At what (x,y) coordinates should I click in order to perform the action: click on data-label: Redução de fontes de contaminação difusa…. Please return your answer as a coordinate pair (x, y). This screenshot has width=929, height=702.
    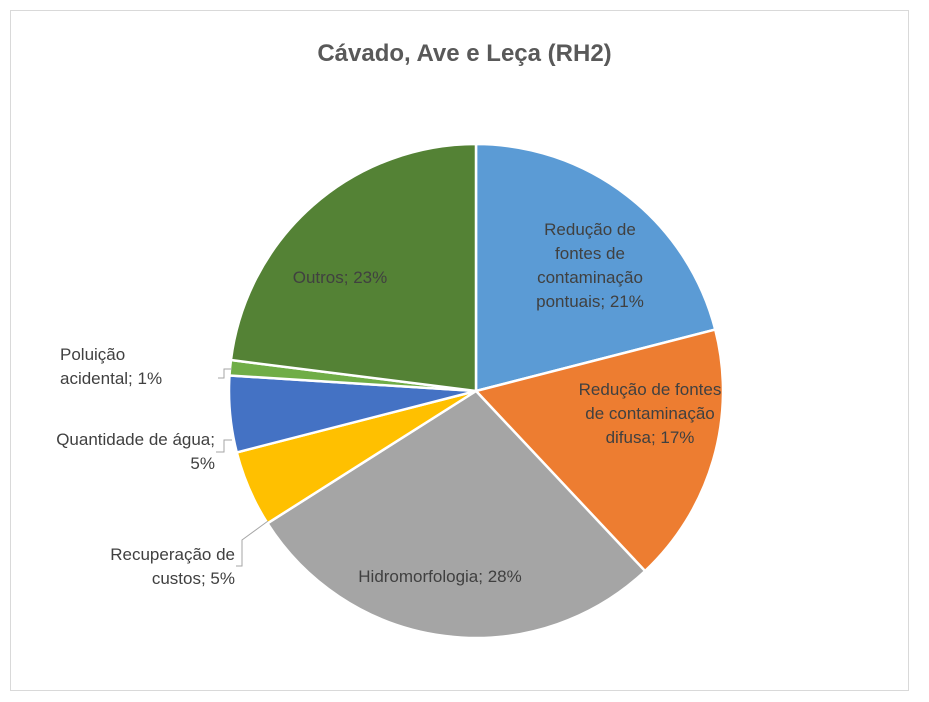
    Looking at the image, I should click on (650, 413).